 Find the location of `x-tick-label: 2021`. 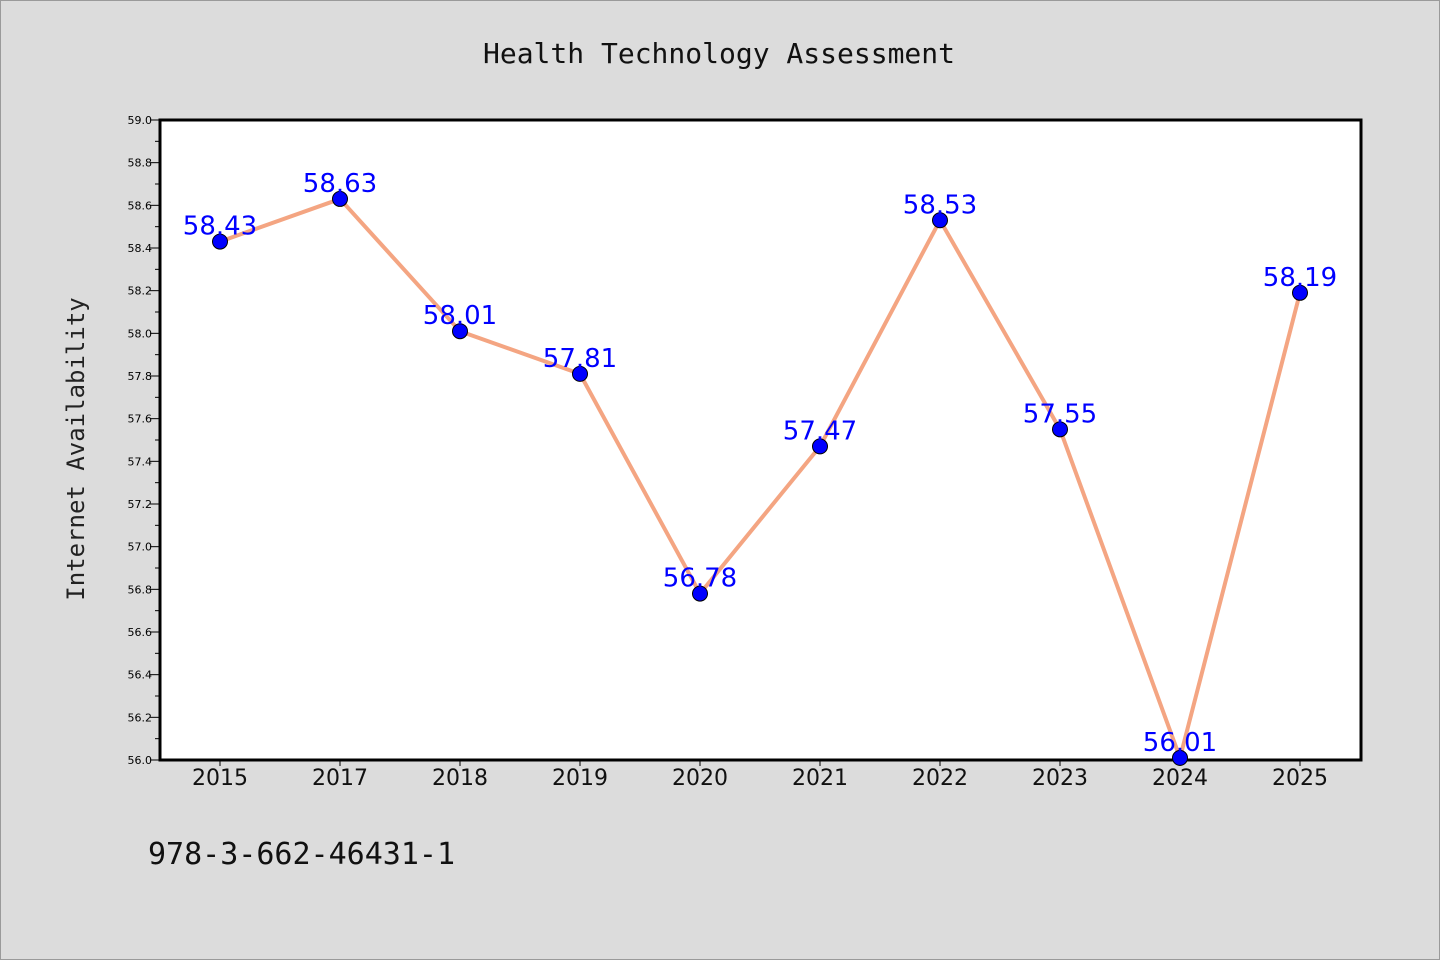

x-tick-label: 2021 is located at coordinates (820, 778).